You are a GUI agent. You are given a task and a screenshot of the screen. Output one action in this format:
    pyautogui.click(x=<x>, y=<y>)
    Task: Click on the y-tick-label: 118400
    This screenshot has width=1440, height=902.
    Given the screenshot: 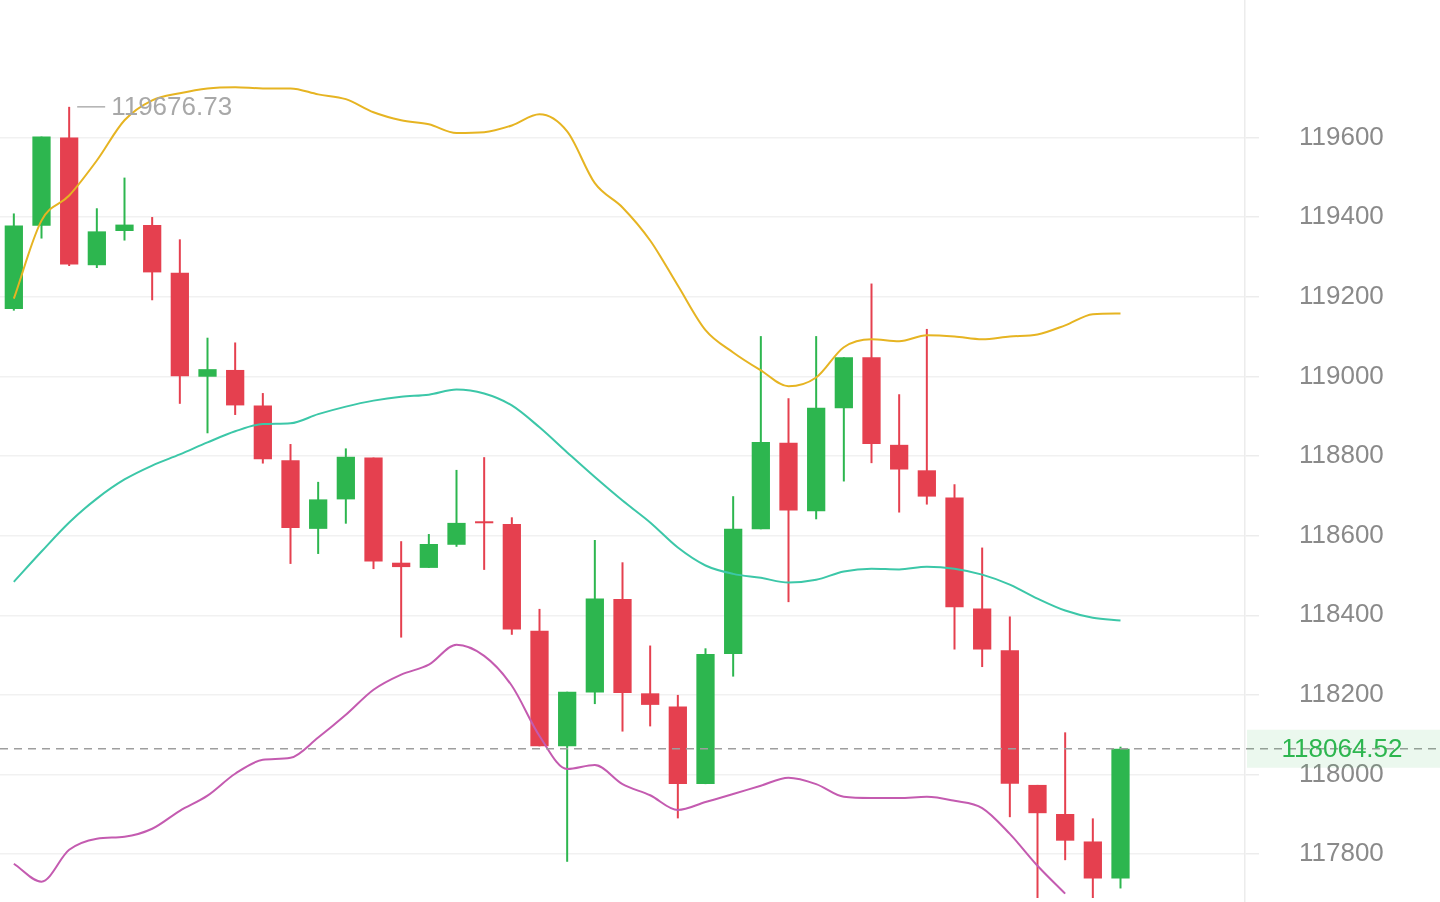 What is the action you would take?
    pyautogui.click(x=1341, y=613)
    